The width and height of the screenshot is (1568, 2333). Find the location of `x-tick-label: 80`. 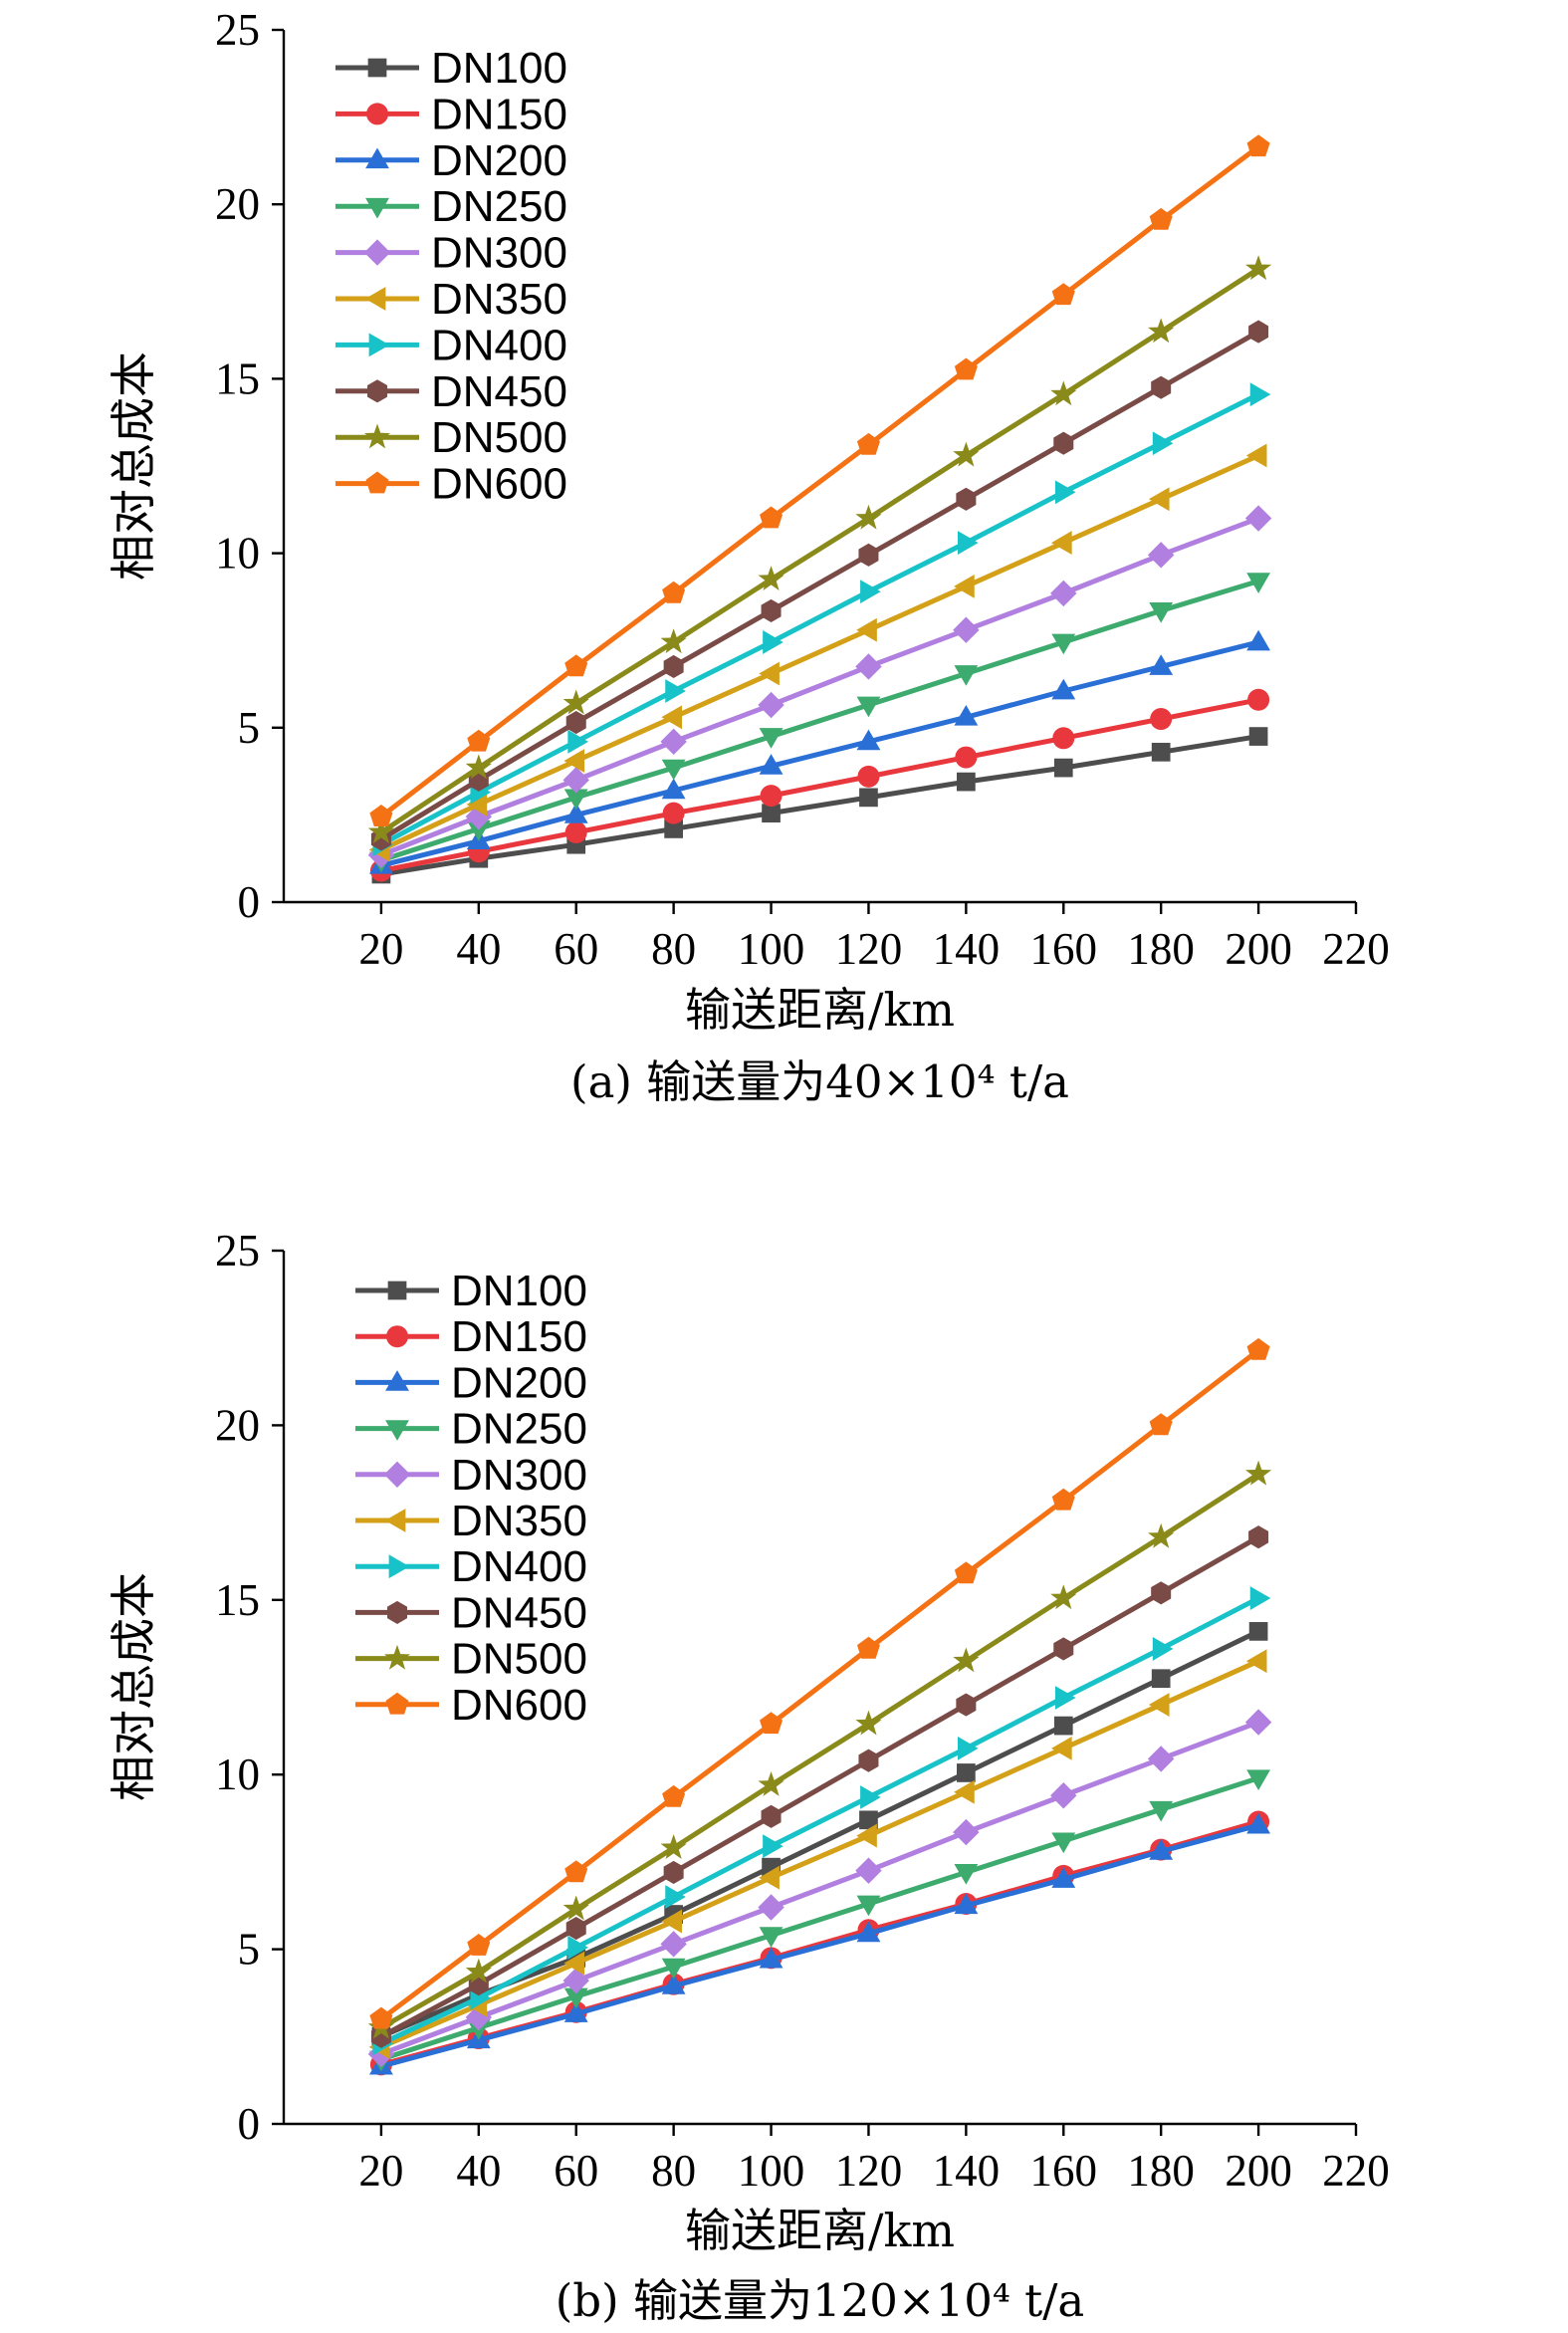

x-tick-label: 80 is located at coordinates (673, 949).